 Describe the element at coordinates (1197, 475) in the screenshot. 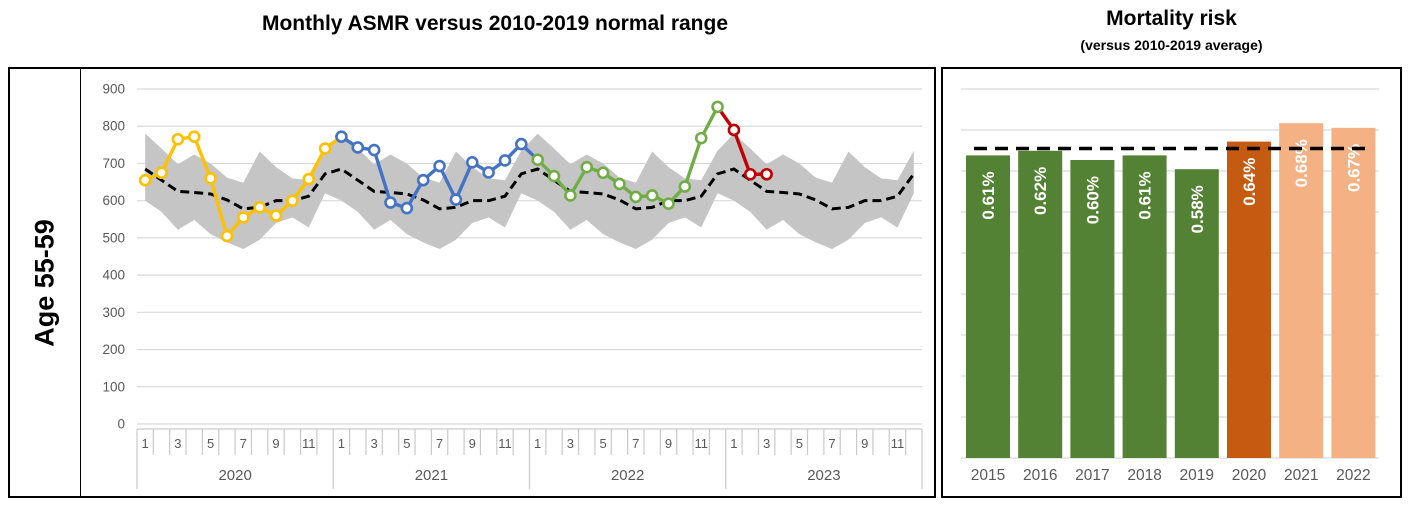

I see `bar-category-label: 2019` at that location.